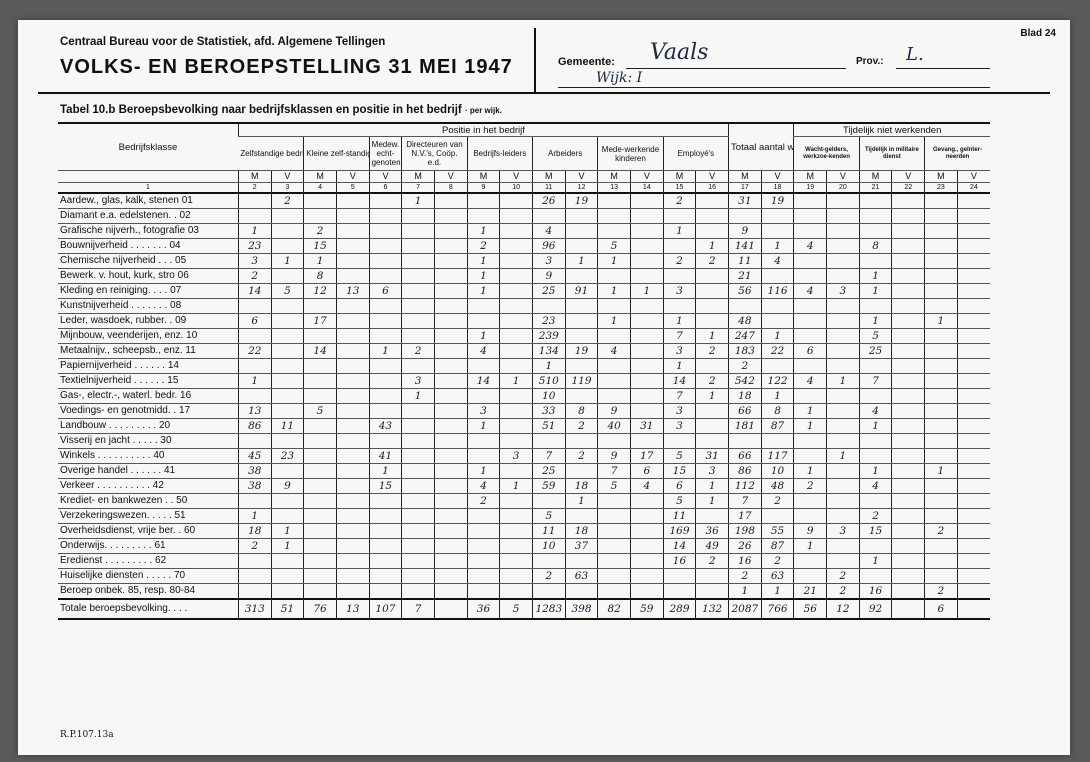 The image size is (1090, 762). What do you see at coordinates (843, 188) in the screenshot?
I see `header-colnum: 20` at bounding box center [843, 188].